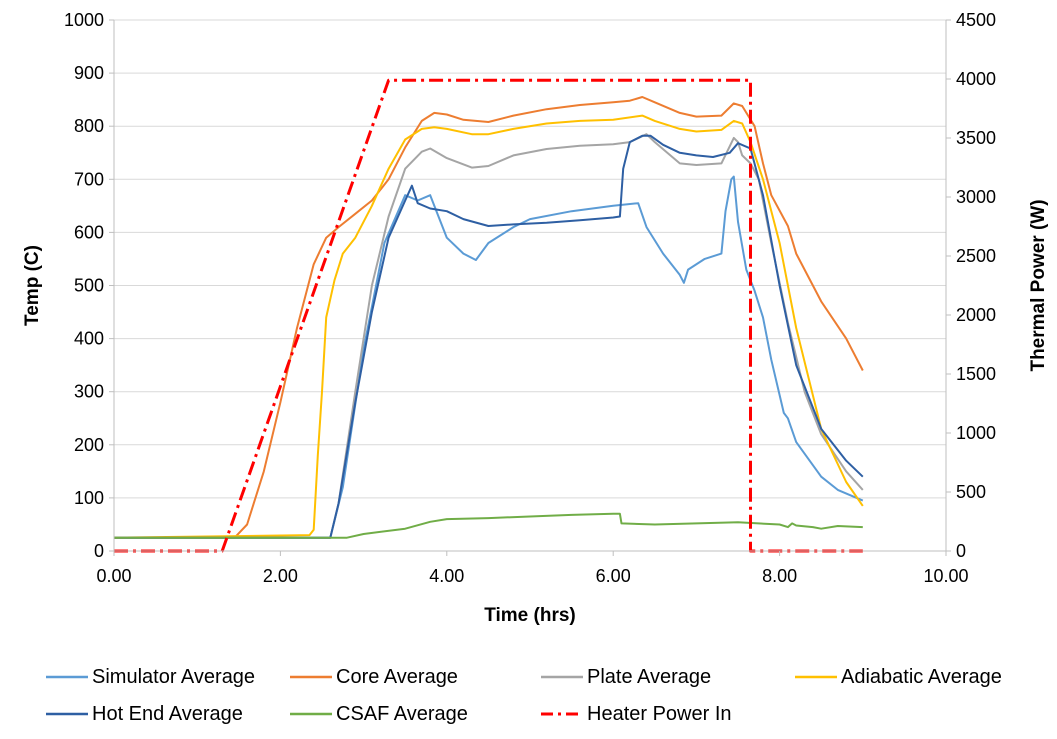 This screenshot has height=739, width=1057. Describe the element at coordinates (976, 433) in the screenshot. I see `y2-tick-label: 1000` at that location.